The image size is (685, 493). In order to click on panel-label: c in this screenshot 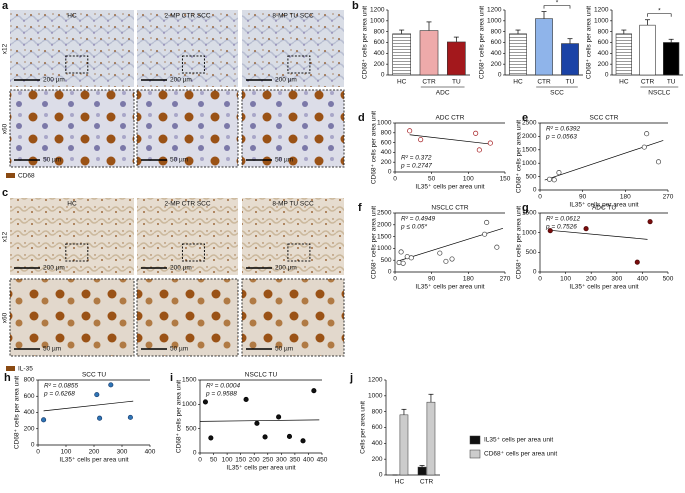, I will do `click(5, 193)`.